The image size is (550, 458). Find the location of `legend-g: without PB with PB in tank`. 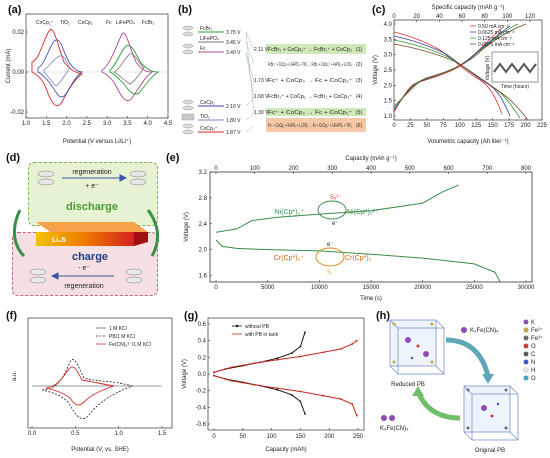

legend-g: without PB with PB in tank is located at coordinates (255, 331).